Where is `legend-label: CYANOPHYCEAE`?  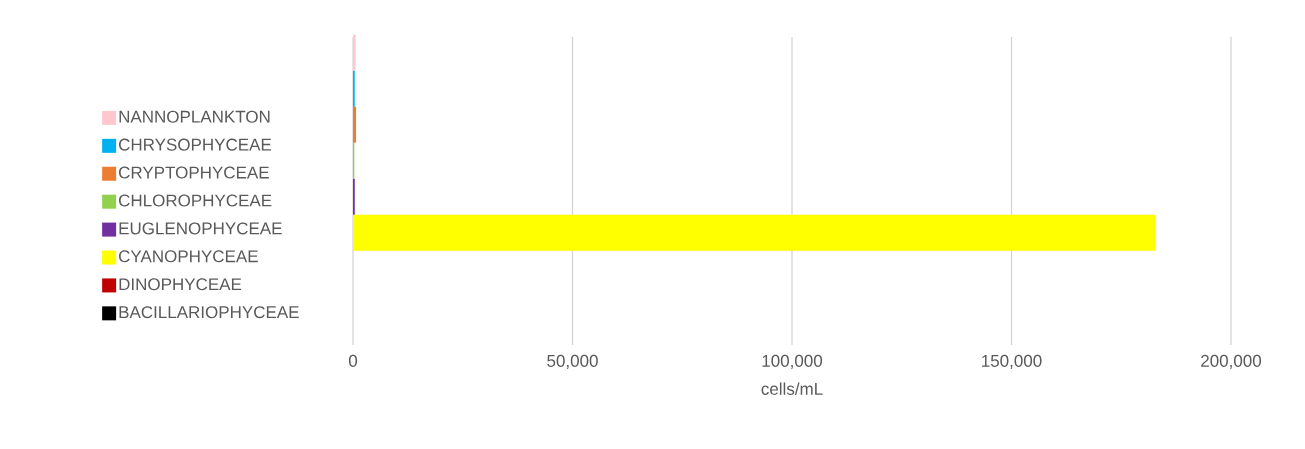 legend-label: CYANOPHYCEAE is located at coordinates (188, 256).